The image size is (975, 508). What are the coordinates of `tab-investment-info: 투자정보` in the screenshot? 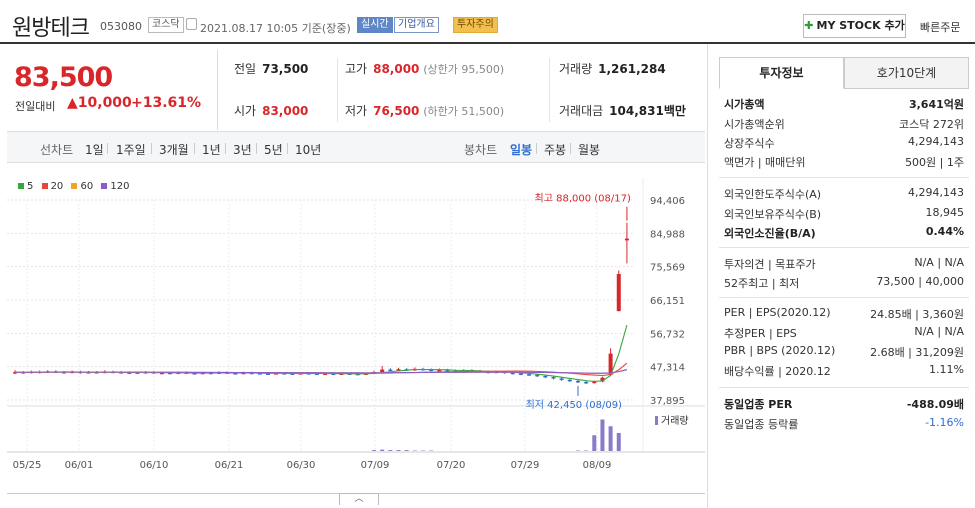 It's located at (781, 73).